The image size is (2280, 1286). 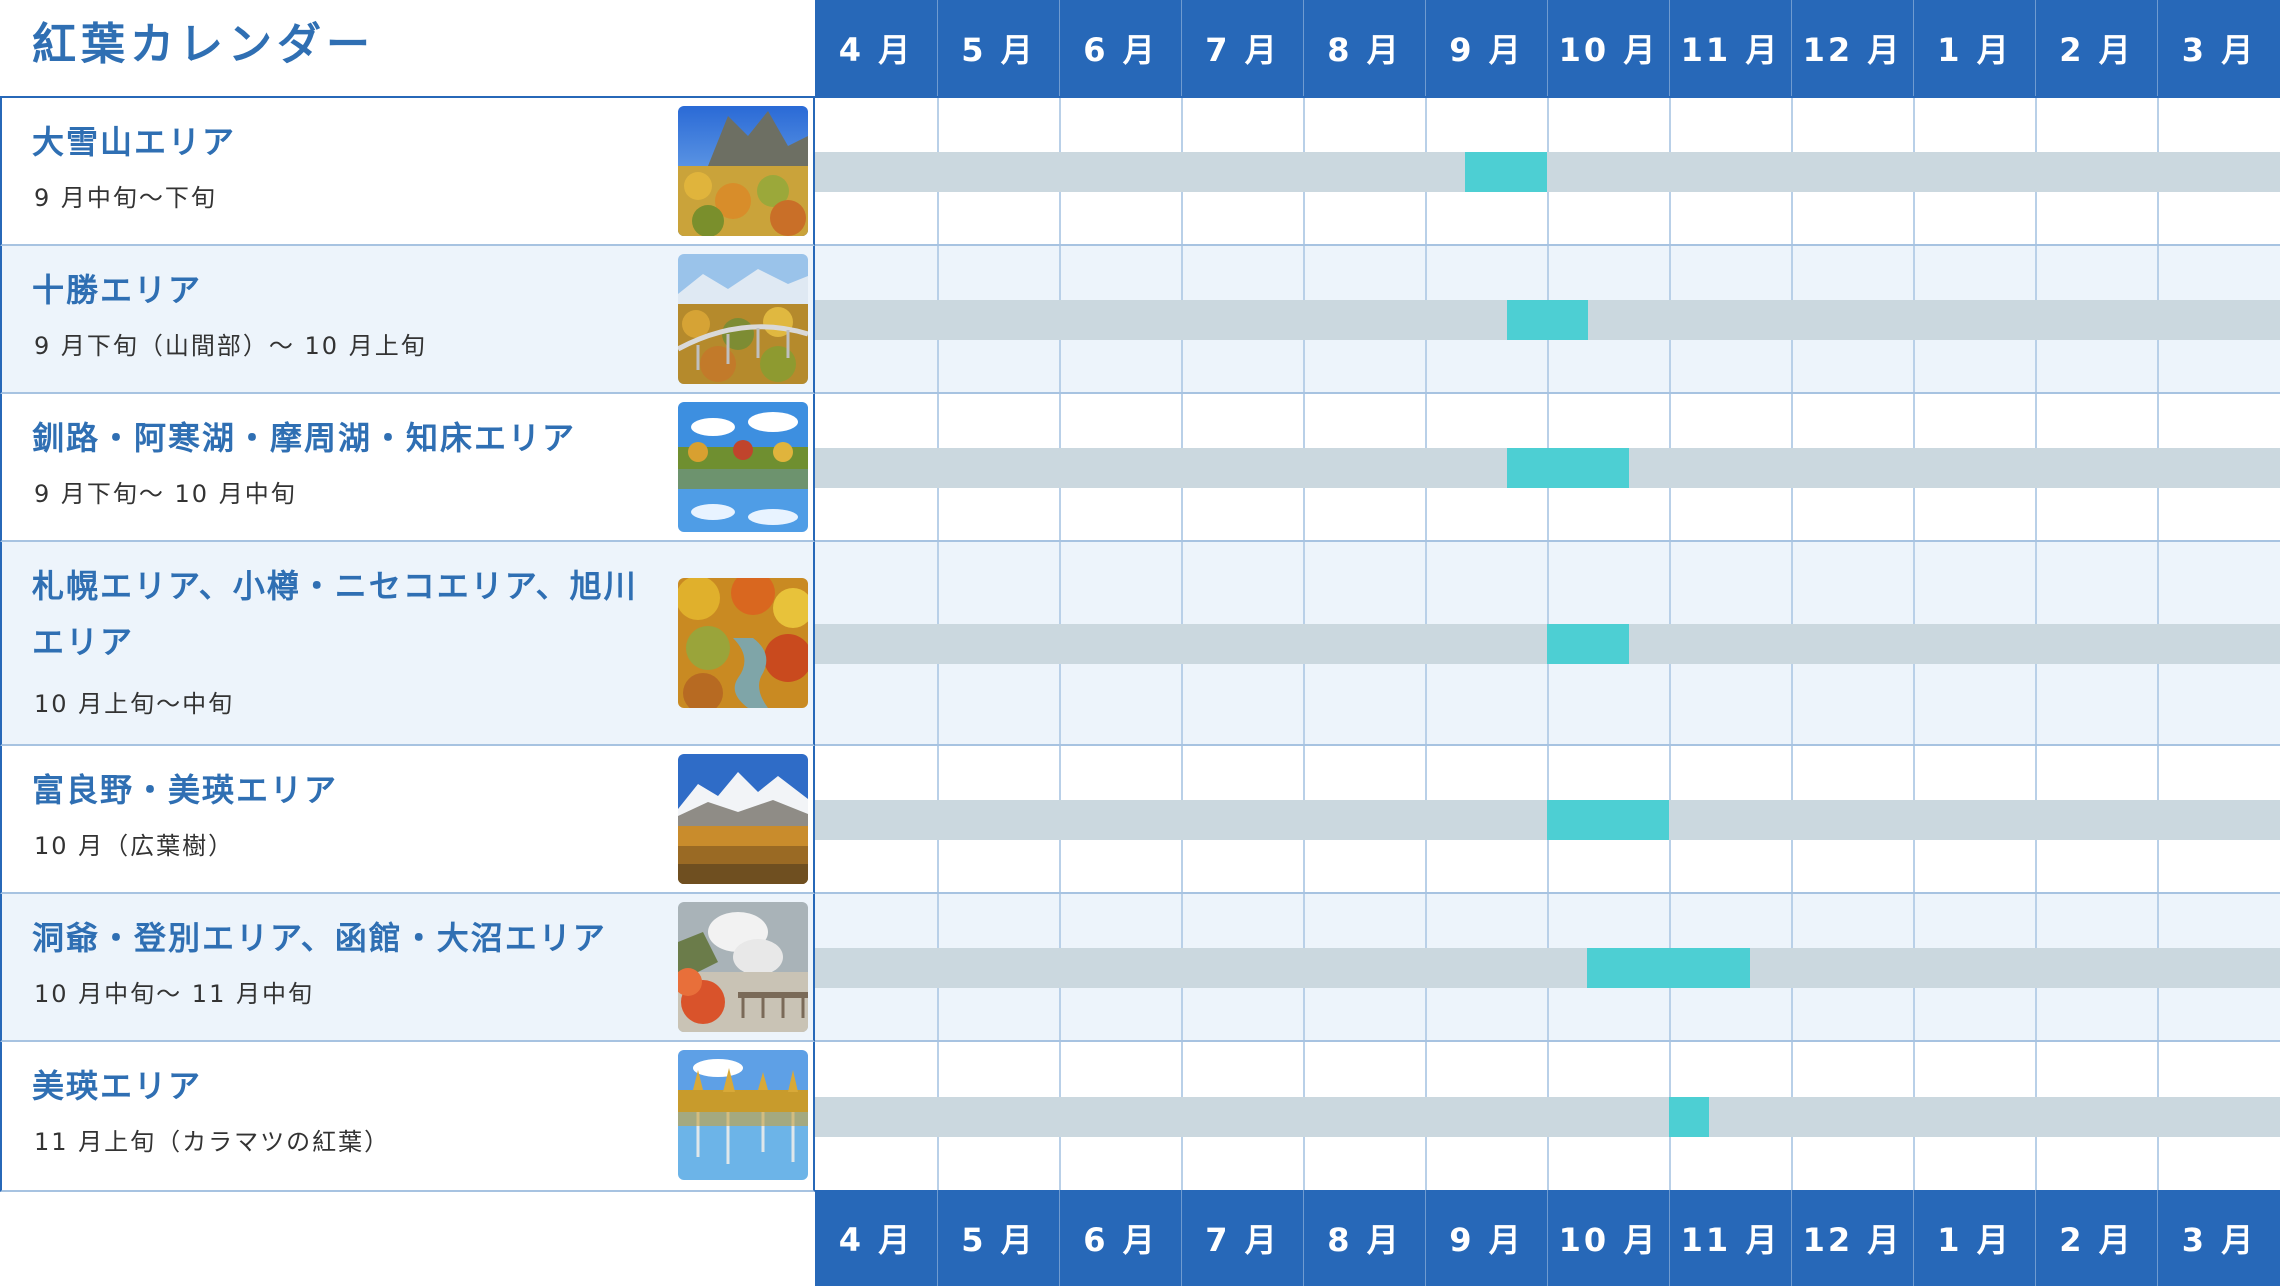 I want to click on area-name: 大雪山エリア, so click(x=134, y=142).